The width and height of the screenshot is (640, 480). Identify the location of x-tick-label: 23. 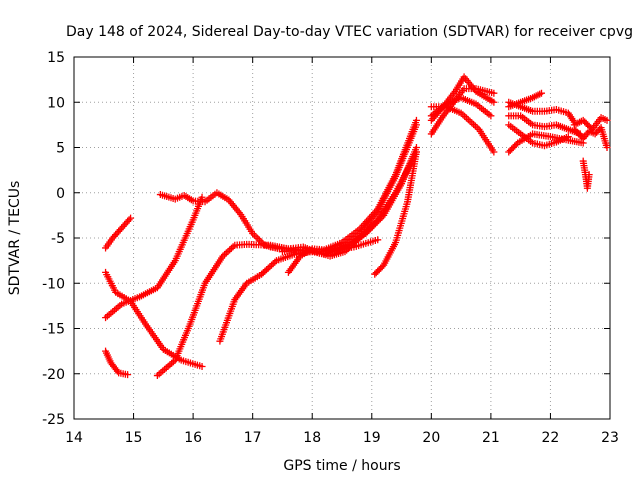
(610, 438).